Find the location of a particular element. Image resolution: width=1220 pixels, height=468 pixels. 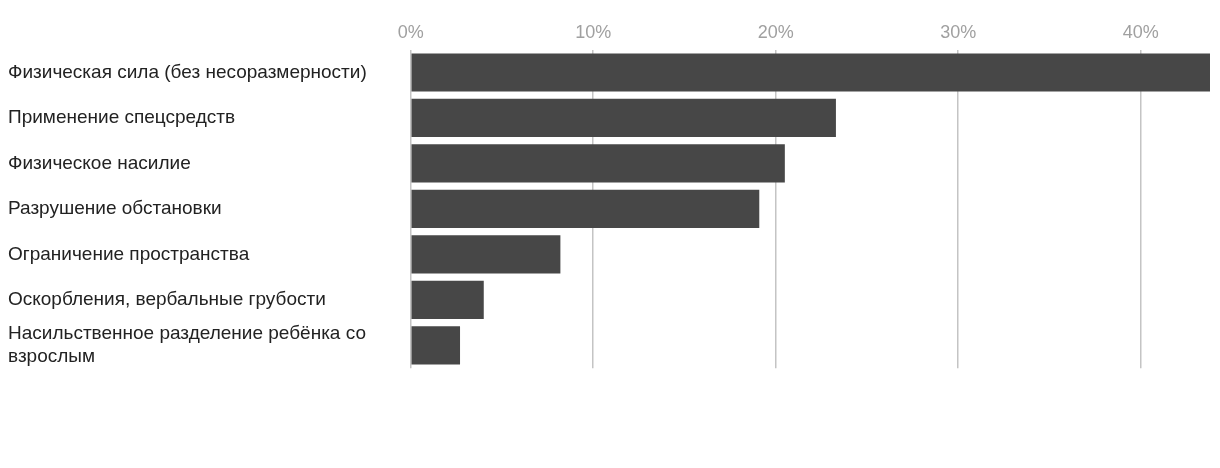

y-tick-label: Ограничение пространства is located at coordinates (129, 253).